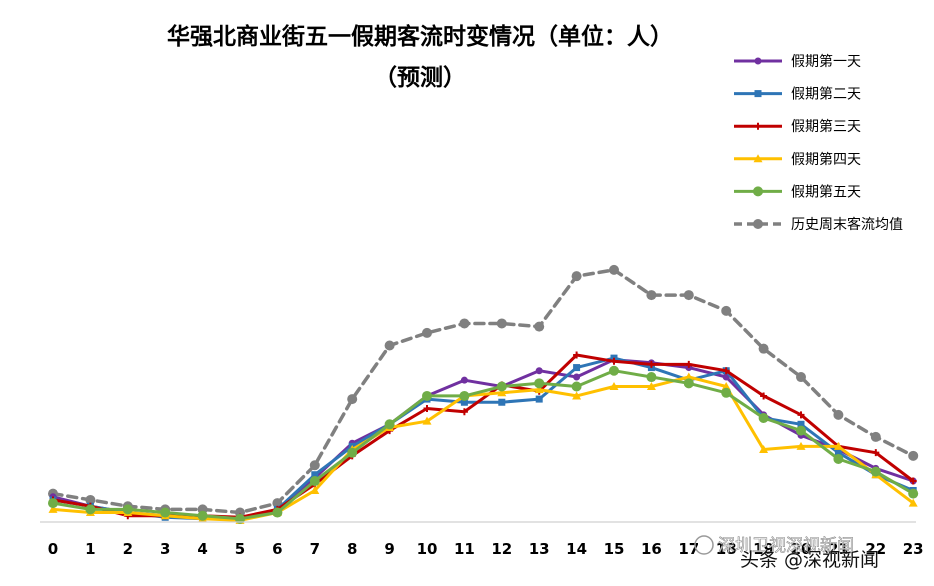 The height and width of the screenshot is (586, 934). Describe the element at coordinates (420, 36) in the screenshot. I see `chart-title: 华强北商业街五一假期客流时变情况（单位：人）` at that location.